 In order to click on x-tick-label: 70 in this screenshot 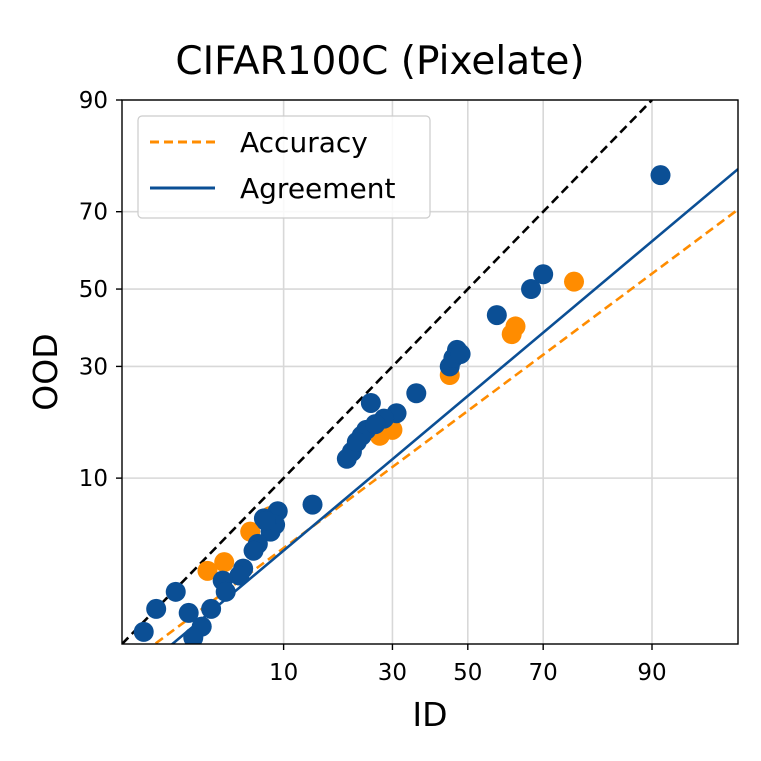, I will do `click(543, 673)`.